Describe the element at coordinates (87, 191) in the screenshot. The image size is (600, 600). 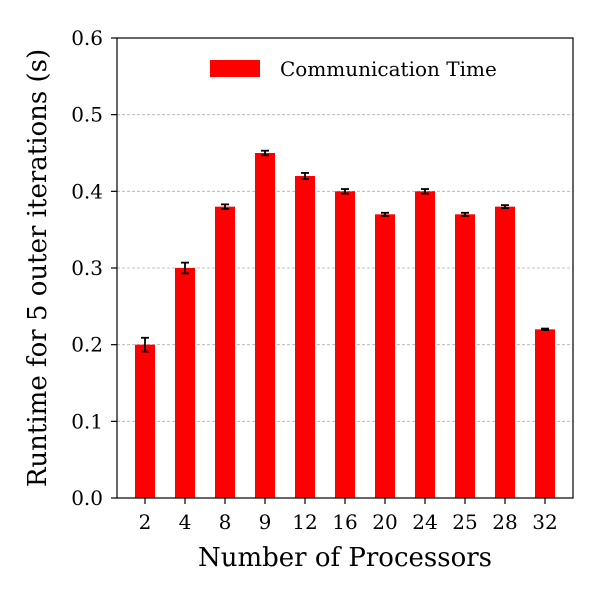
I see `y-tick-label: 0.4` at that location.